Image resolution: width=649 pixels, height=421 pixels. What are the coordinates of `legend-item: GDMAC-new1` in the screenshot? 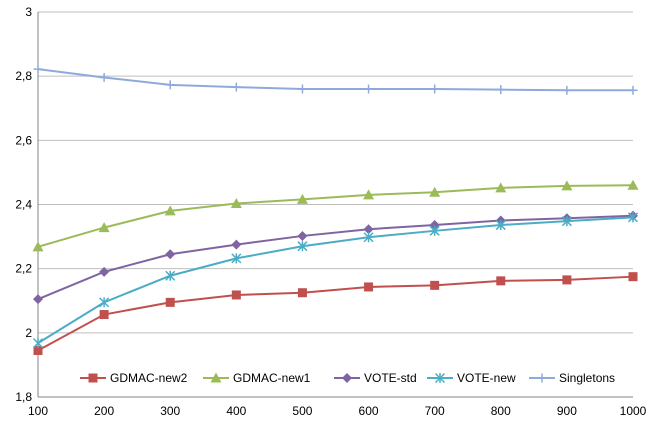 It's located at (257, 378).